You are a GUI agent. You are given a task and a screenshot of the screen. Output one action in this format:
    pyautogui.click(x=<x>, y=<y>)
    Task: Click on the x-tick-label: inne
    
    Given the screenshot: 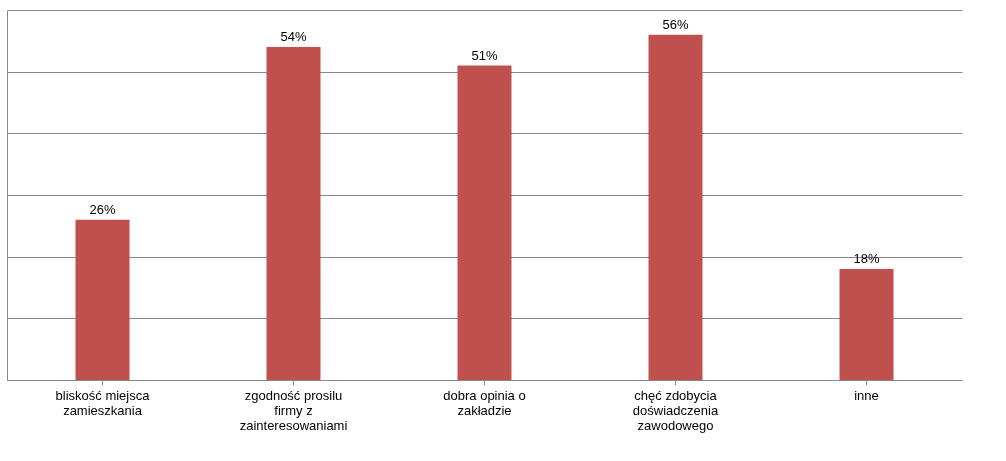 What is the action you would take?
    pyautogui.click(x=866, y=395)
    